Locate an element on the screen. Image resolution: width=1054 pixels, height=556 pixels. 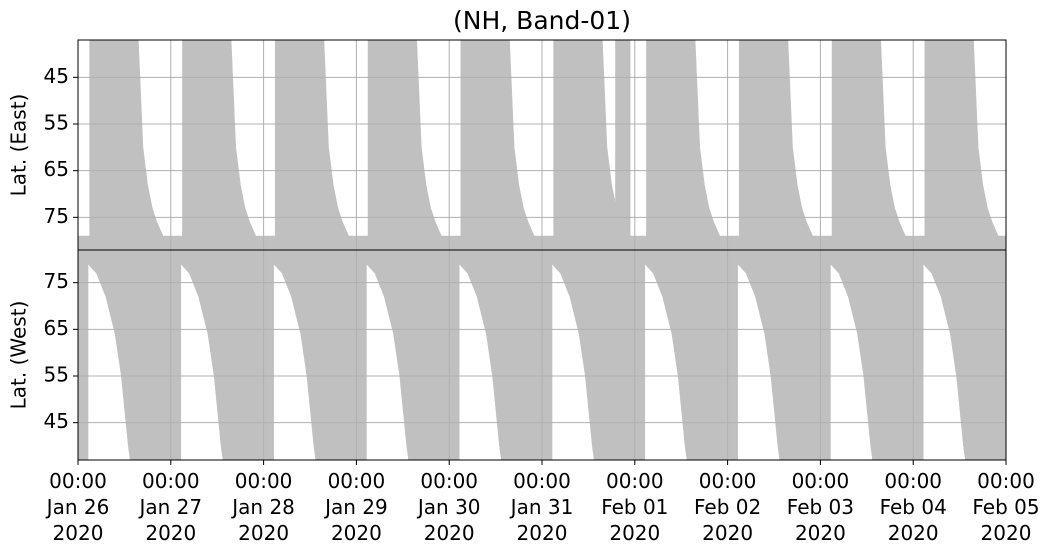
x-tick-label-line: Feb 04 is located at coordinates (913, 507).